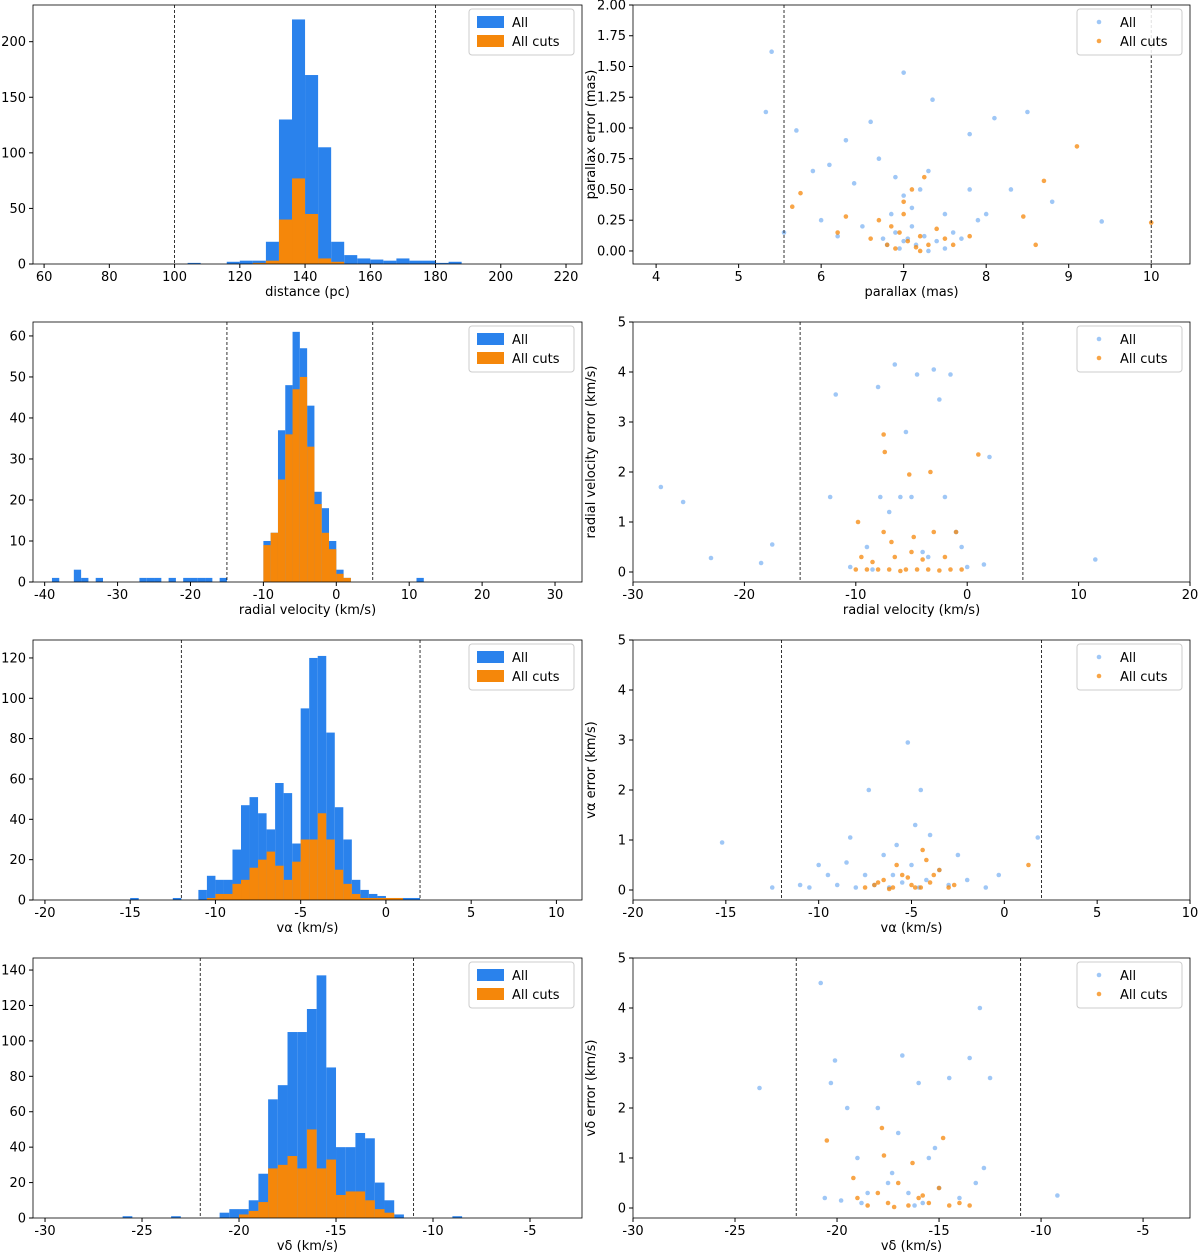 This screenshot has width=1200, height=1252. What do you see at coordinates (300, 913) in the screenshot?
I see `x-tick-label: -5` at bounding box center [300, 913].